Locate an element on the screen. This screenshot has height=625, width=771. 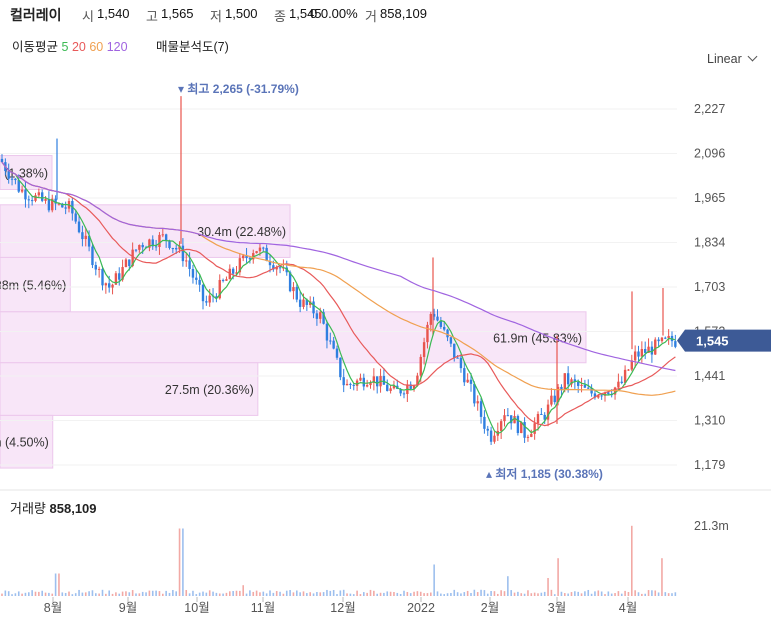
min-marker: ▴ 최저 1,185 (30.38%) is located at coordinates (544, 473).